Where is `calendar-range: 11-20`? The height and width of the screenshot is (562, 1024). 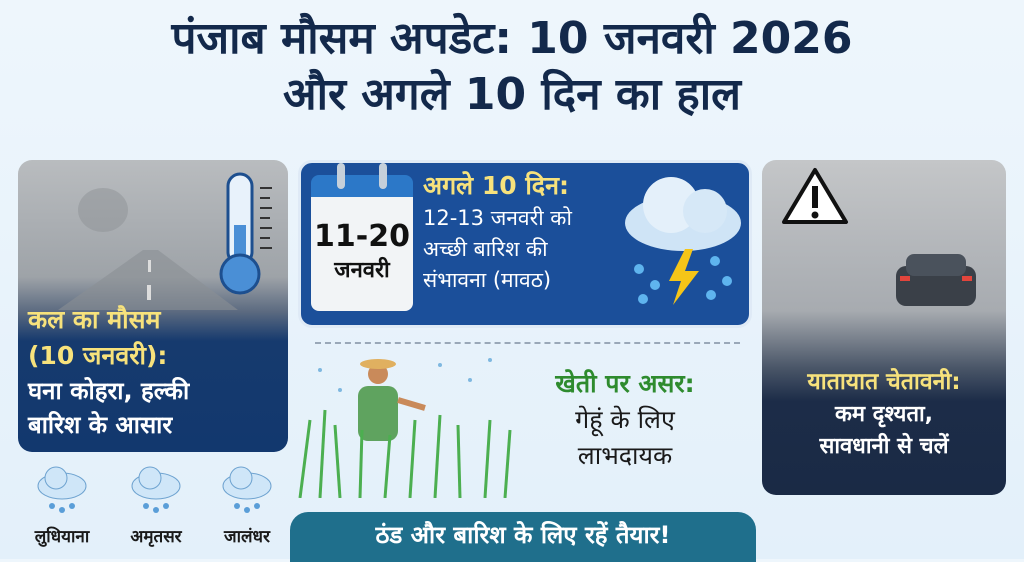
calendar-range: 11-20 is located at coordinates (362, 236).